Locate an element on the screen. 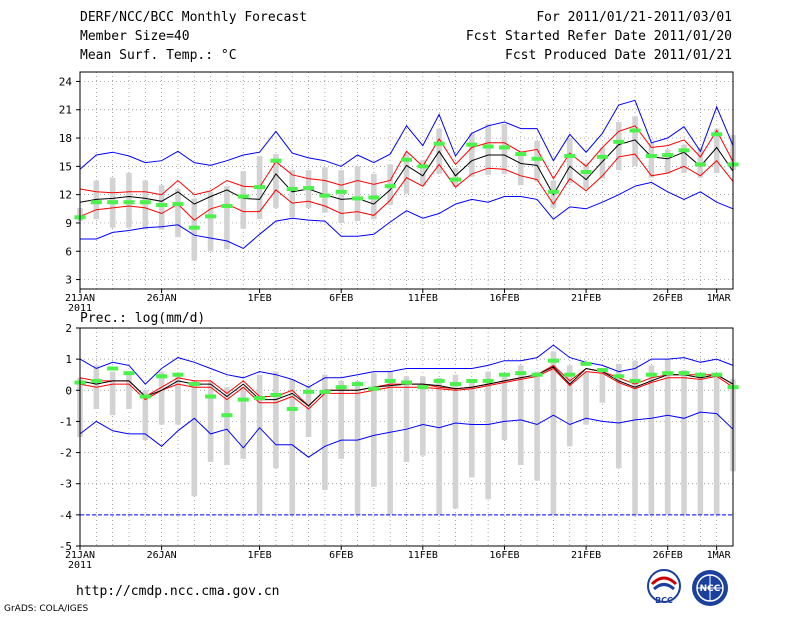 This screenshot has width=800, height=618. forecast-period: For 2011/01/21-2011/03/01 is located at coordinates (634, 17).